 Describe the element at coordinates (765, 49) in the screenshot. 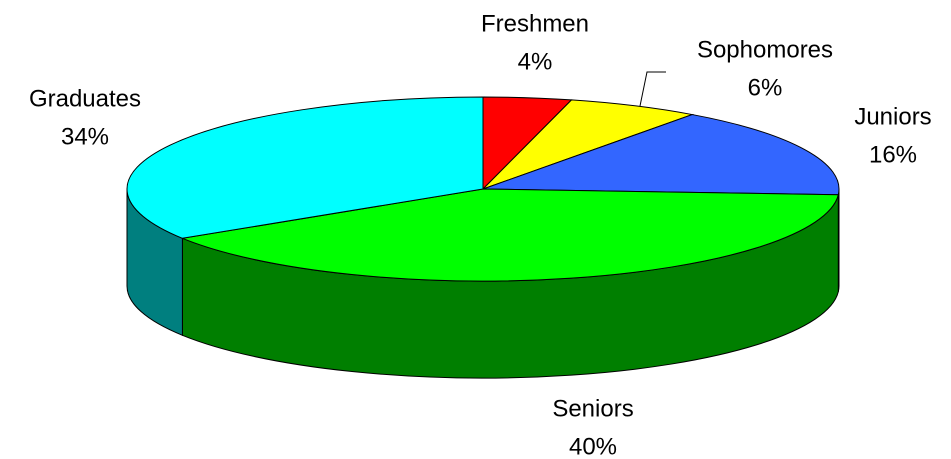

I see `slice-label: Sophomores` at that location.